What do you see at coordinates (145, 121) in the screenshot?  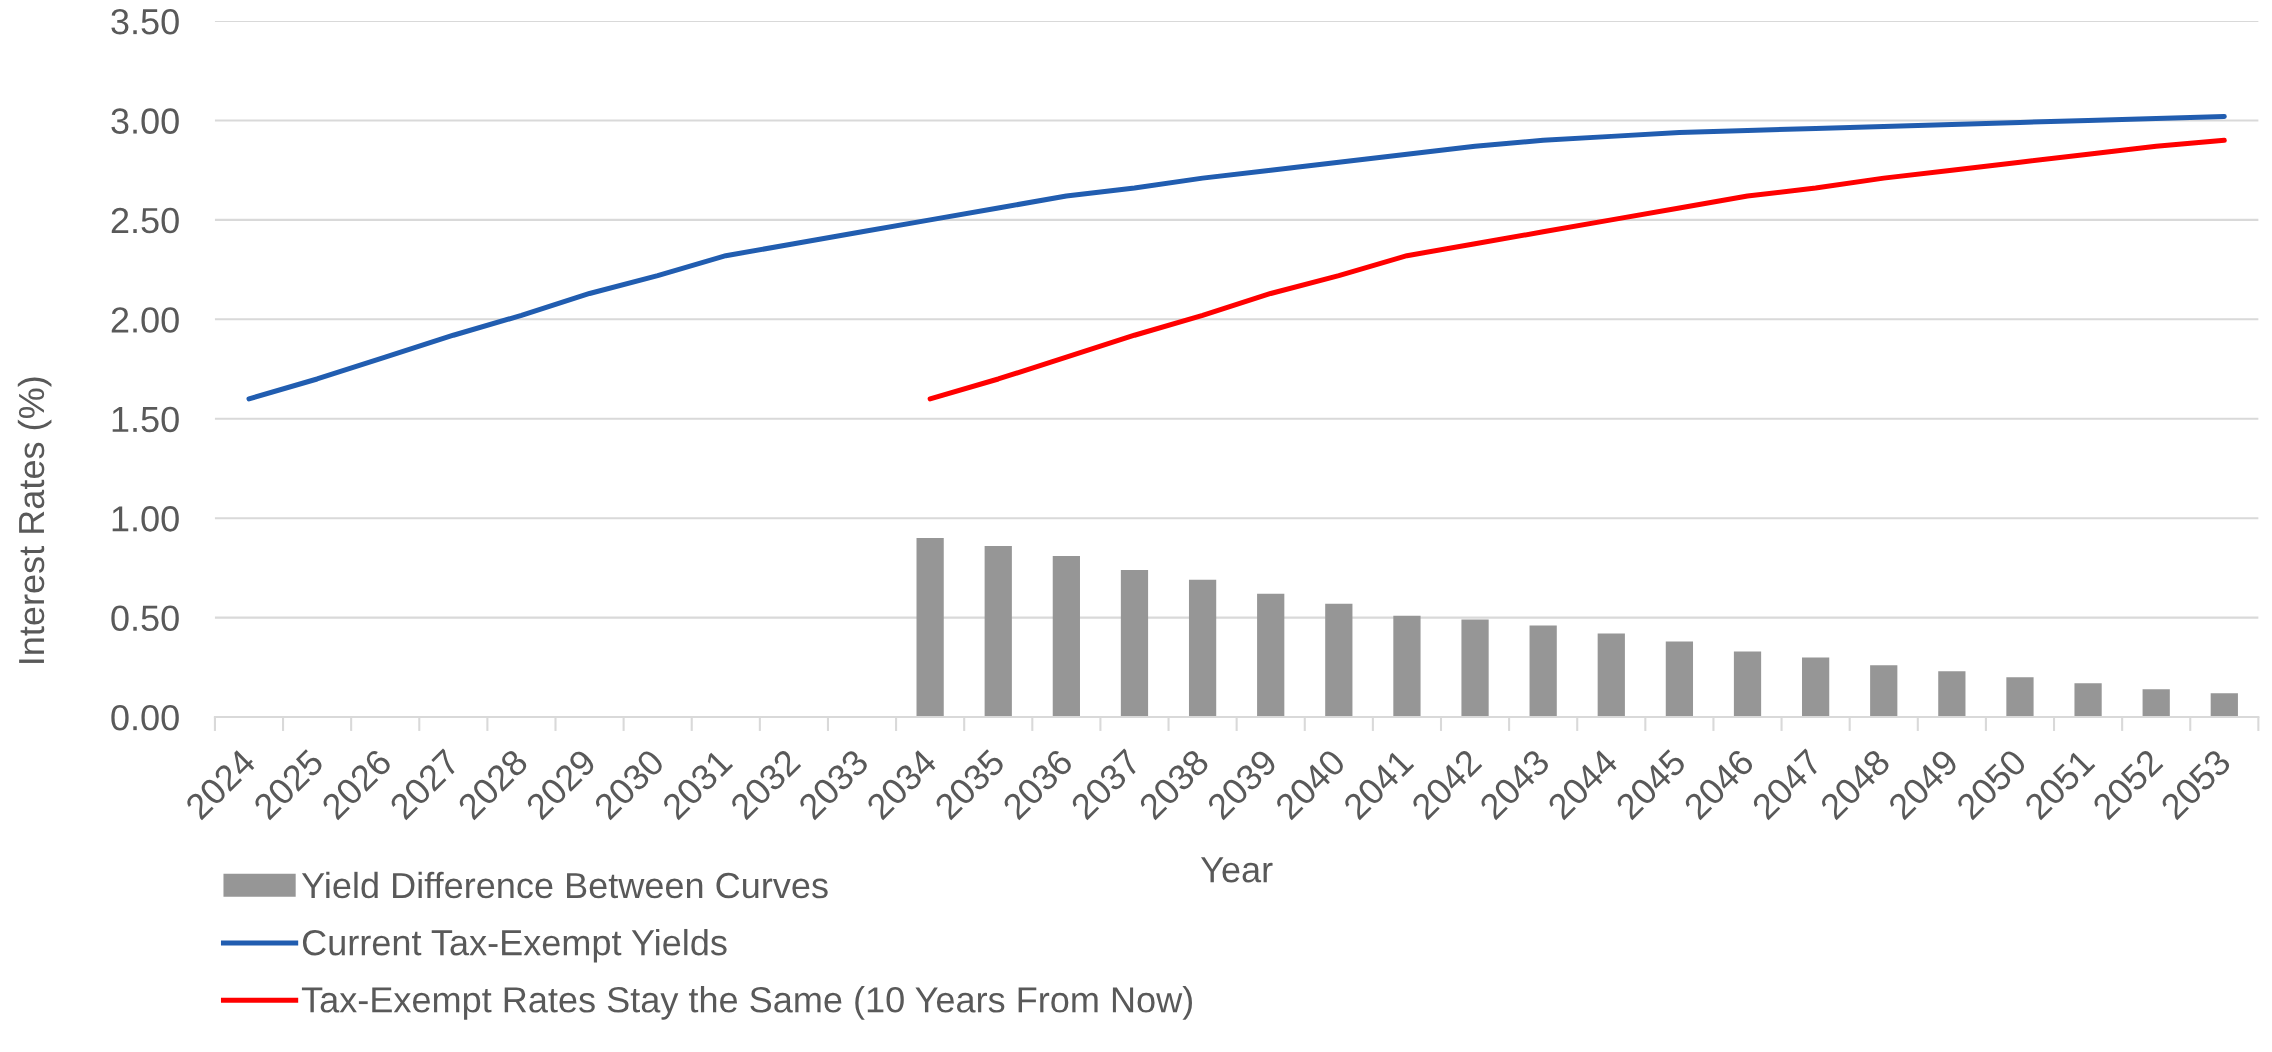 I see `y-tick-label: 3.00` at bounding box center [145, 121].